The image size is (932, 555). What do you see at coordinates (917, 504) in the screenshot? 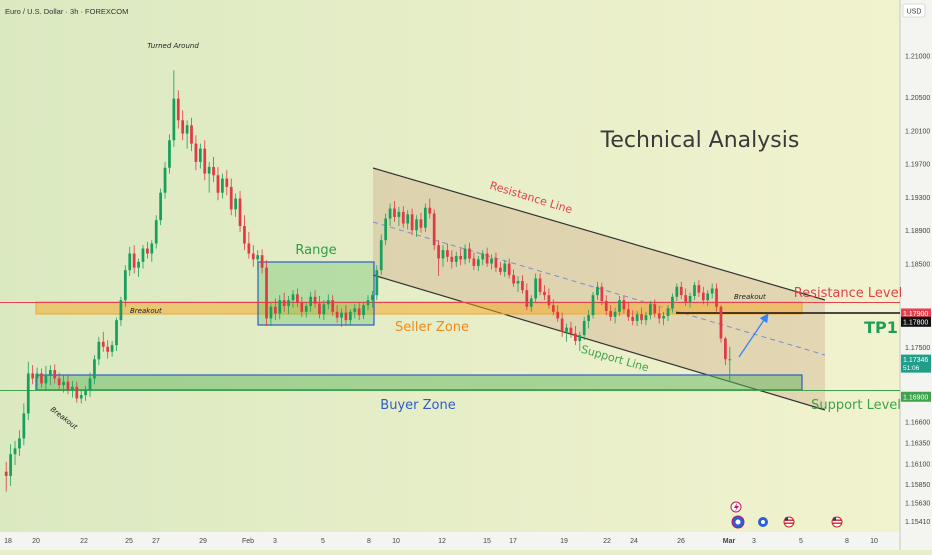
I see `price-tick-label: 1.15630` at bounding box center [917, 504].